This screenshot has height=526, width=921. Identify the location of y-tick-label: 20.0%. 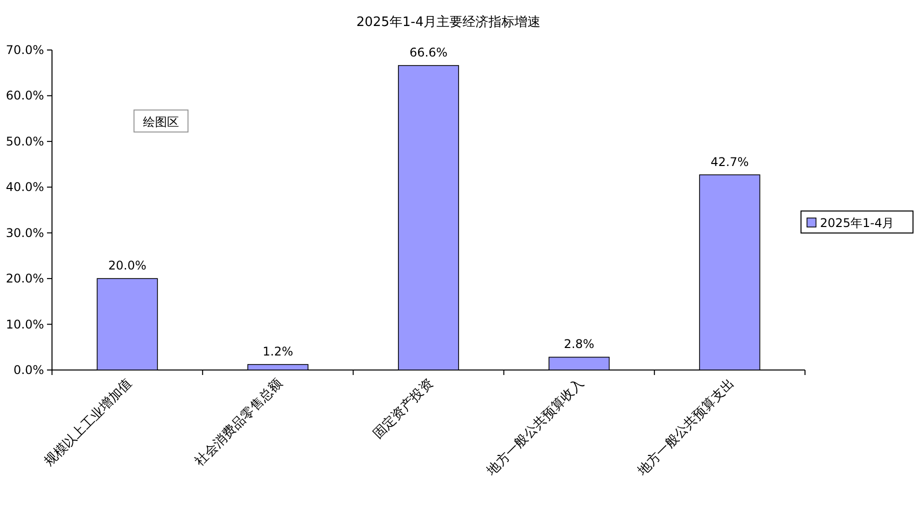
(25, 279).